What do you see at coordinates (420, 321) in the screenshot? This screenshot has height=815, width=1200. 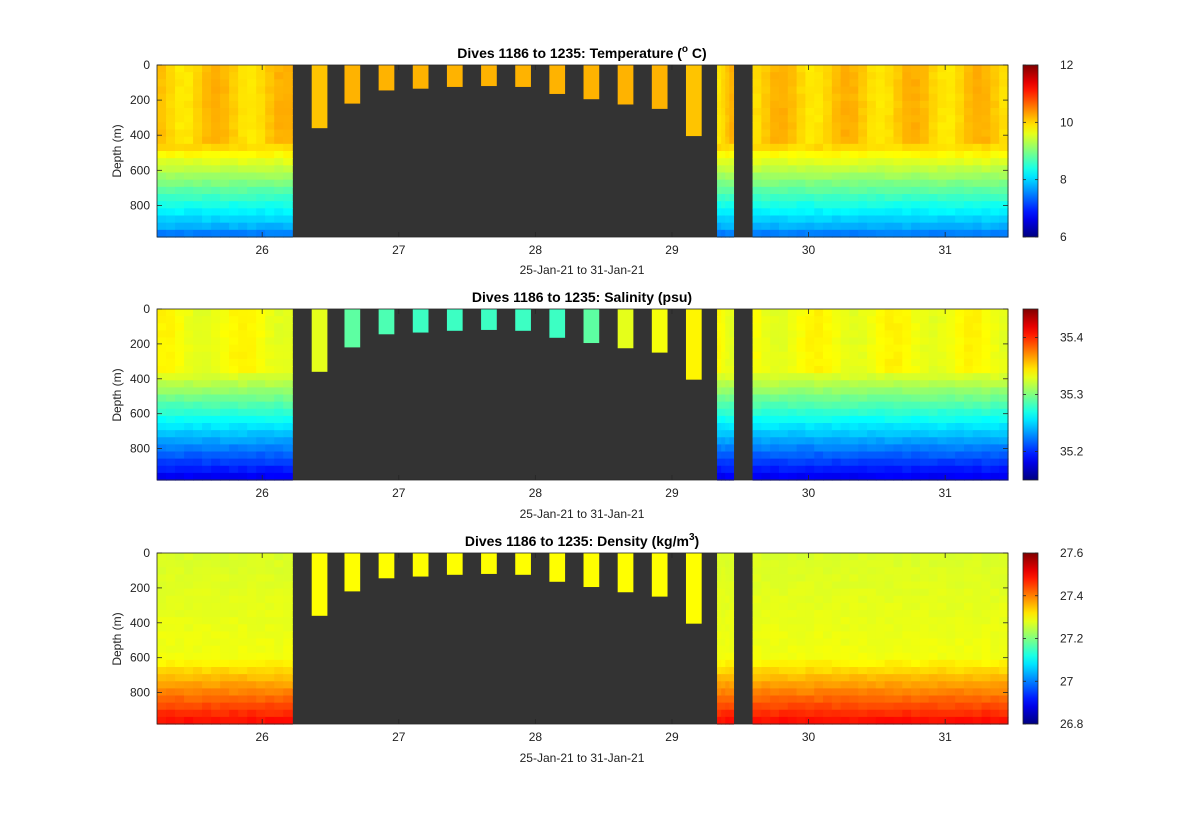 I see `shallow-dive-bar` at bounding box center [420, 321].